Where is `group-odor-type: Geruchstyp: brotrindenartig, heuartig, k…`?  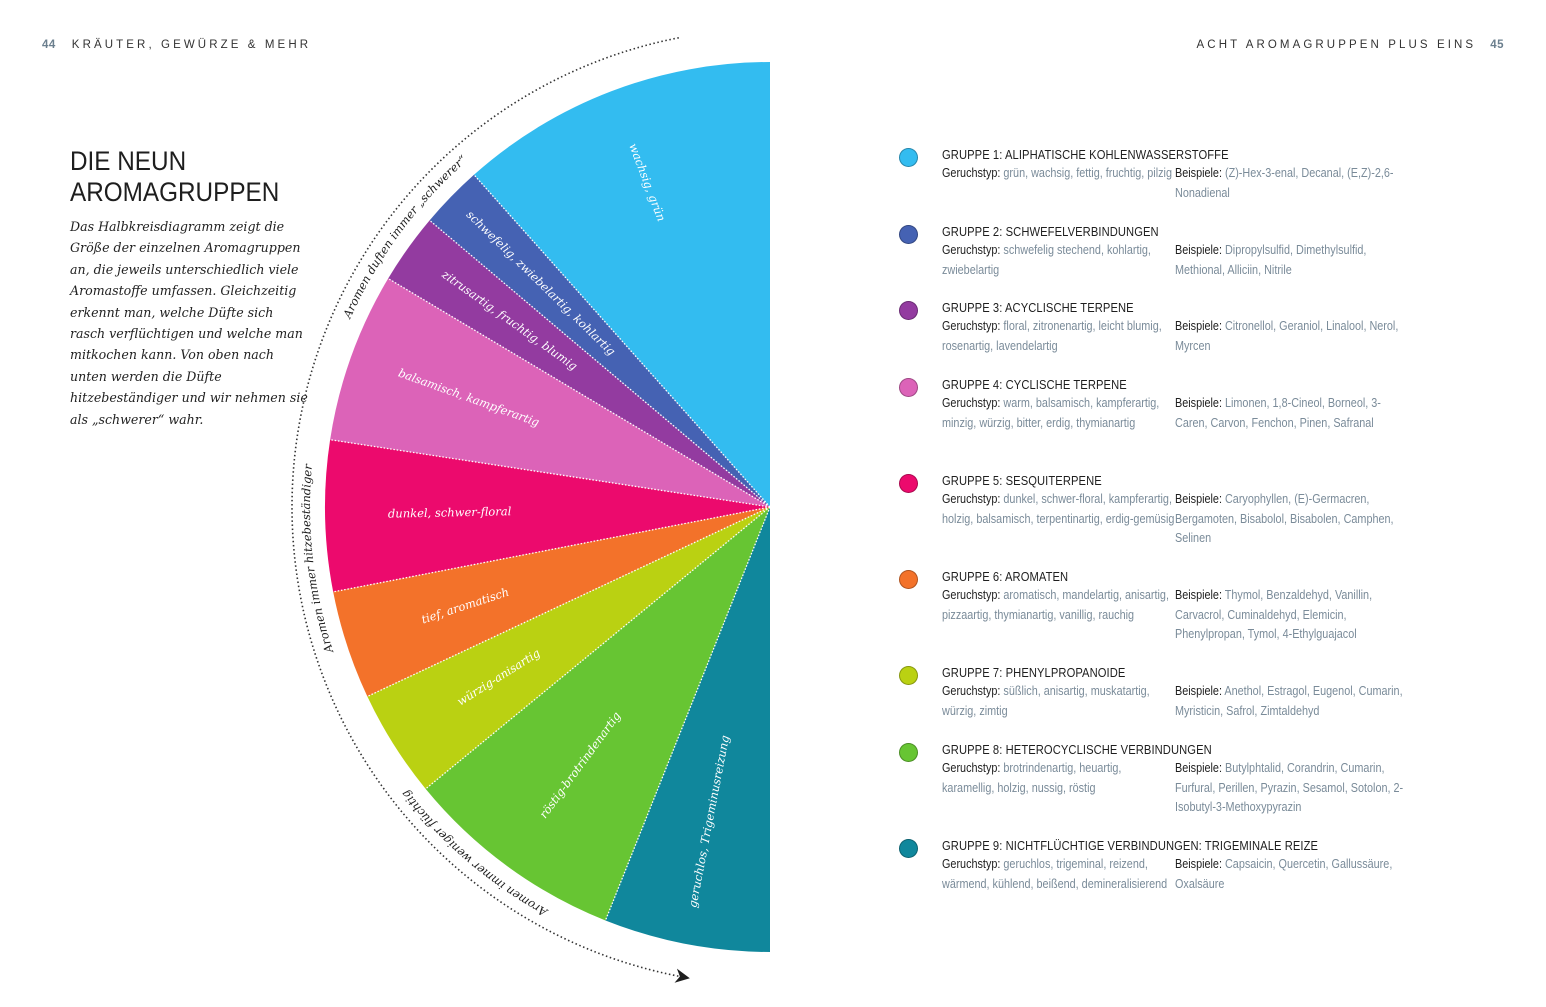 group-odor-type: Geruchstyp: brotrindenartig, heuartig, k… is located at coordinates (1059, 788).